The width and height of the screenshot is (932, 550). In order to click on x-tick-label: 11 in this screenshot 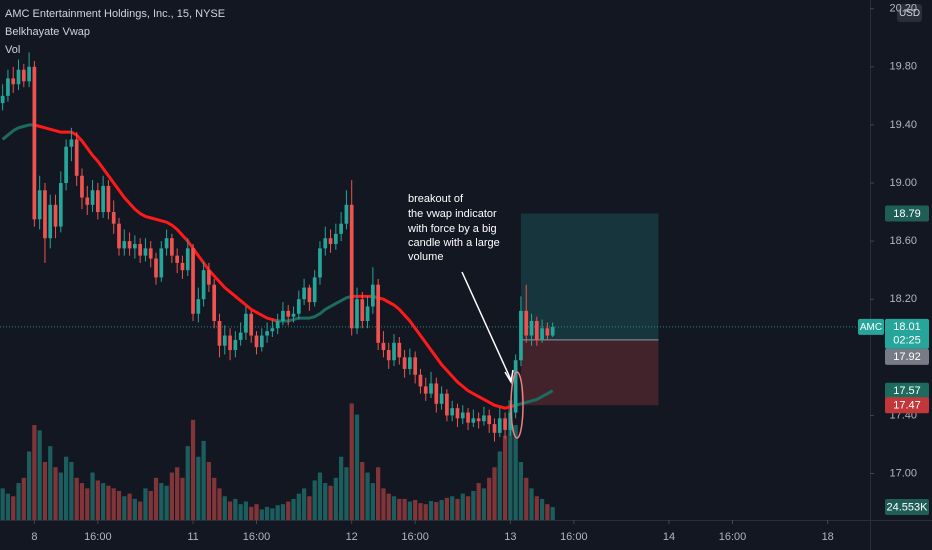, I will do `click(192, 537)`.